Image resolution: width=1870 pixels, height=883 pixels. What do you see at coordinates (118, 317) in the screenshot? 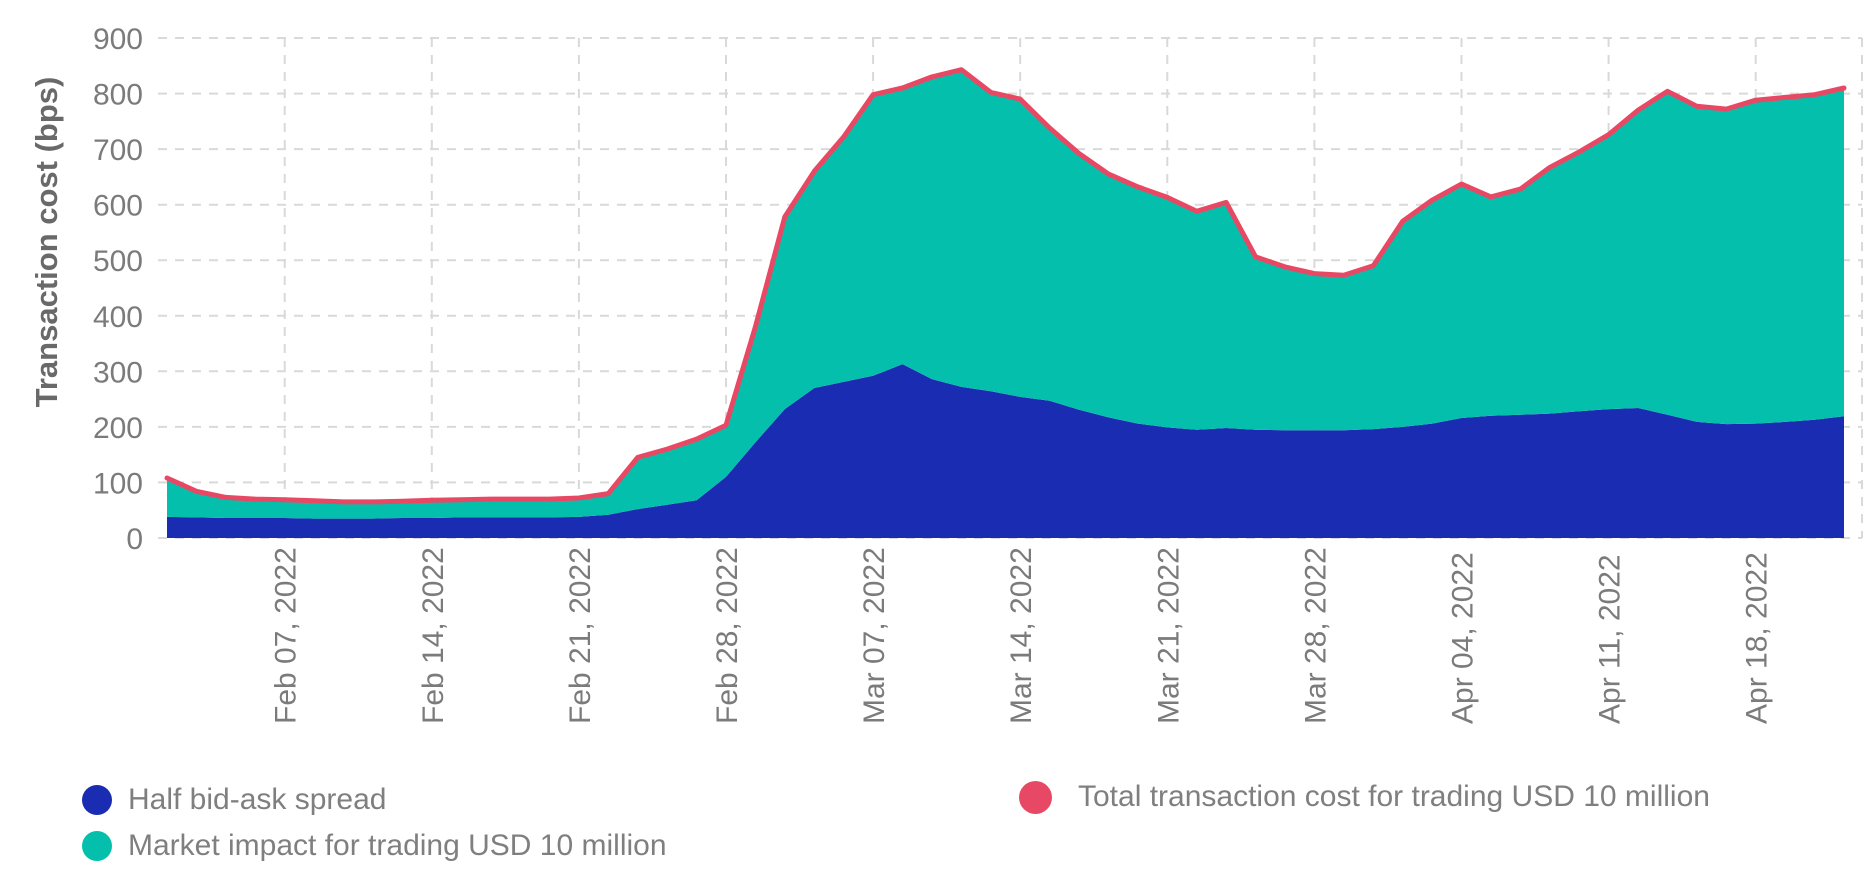
I see `y-tick-label: 400` at bounding box center [118, 317].